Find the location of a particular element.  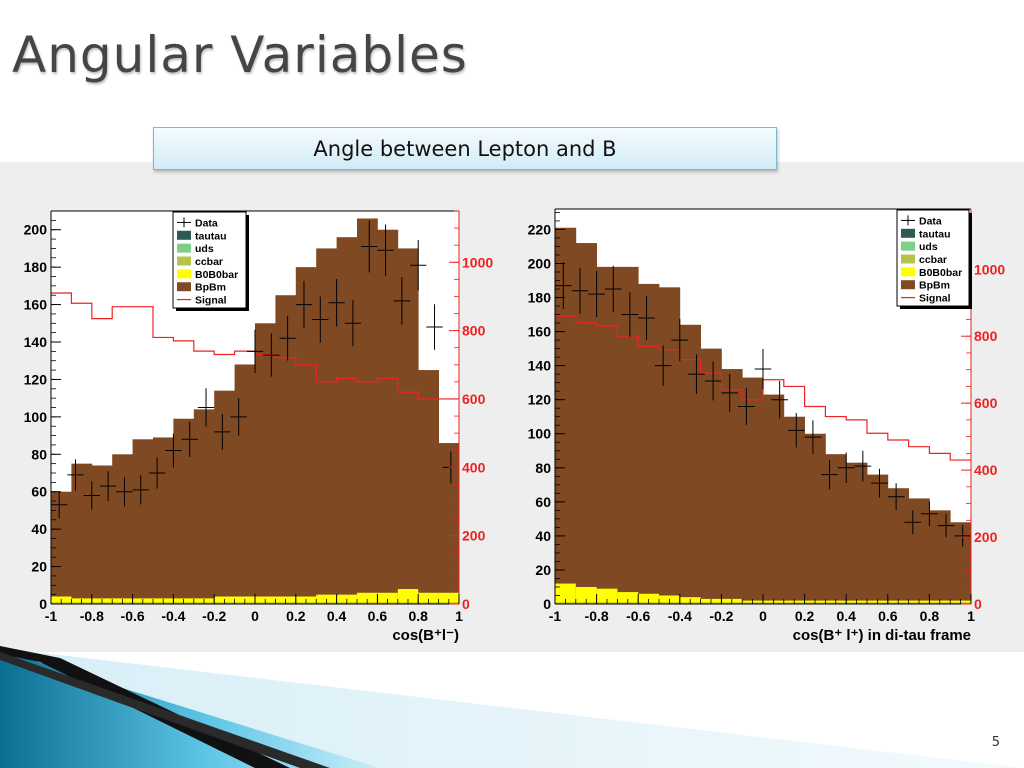

legend-label: tautau is located at coordinates (935, 234).